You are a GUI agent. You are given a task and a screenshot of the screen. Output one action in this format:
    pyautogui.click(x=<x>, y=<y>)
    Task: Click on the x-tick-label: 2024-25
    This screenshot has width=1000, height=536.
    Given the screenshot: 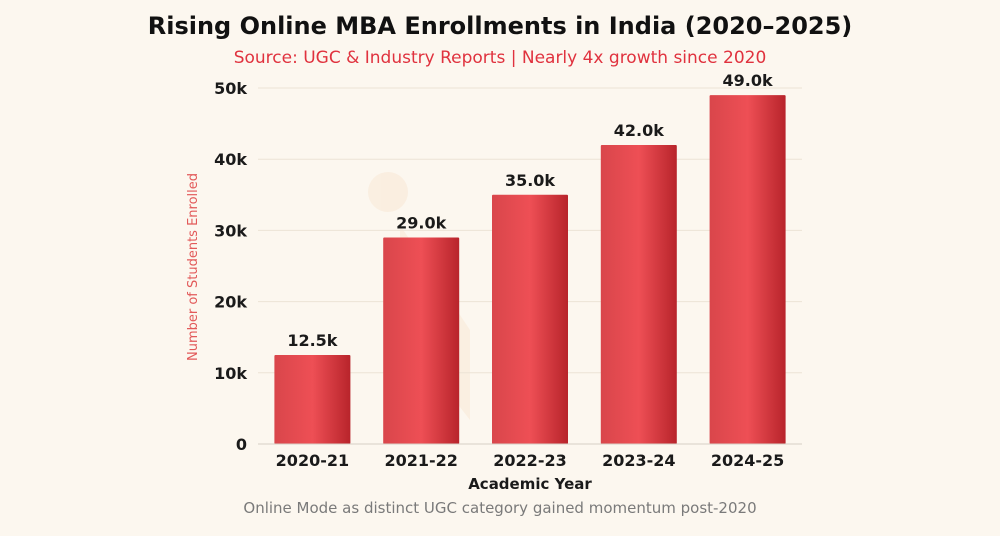 What is the action you would take?
    pyautogui.click(x=747, y=460)
    